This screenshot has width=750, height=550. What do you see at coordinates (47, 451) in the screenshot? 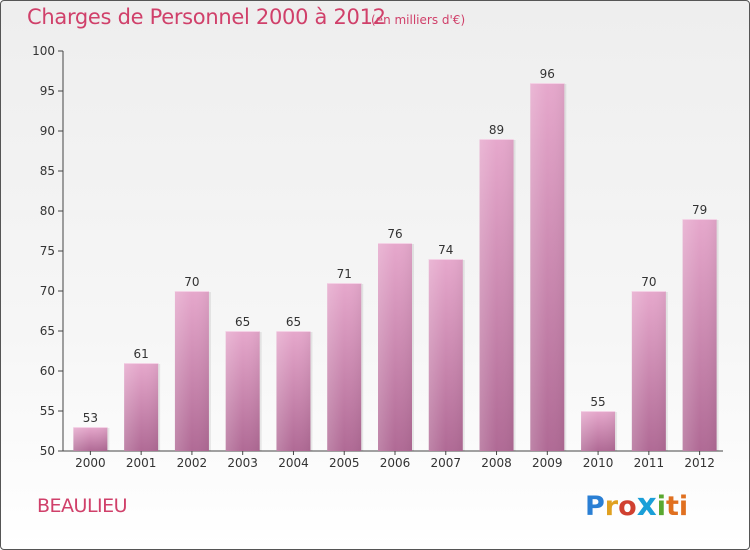
I see `y-tick-label: 50` at bounding box center [47, 451].